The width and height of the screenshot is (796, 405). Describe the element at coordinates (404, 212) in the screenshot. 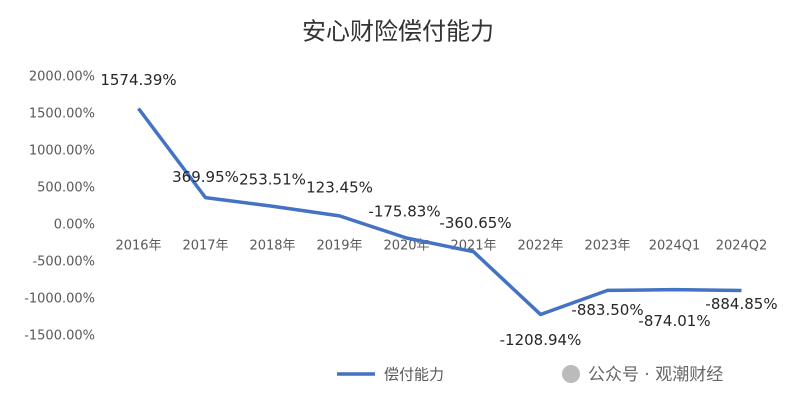

I see `data-label: -175.83%` at that location.